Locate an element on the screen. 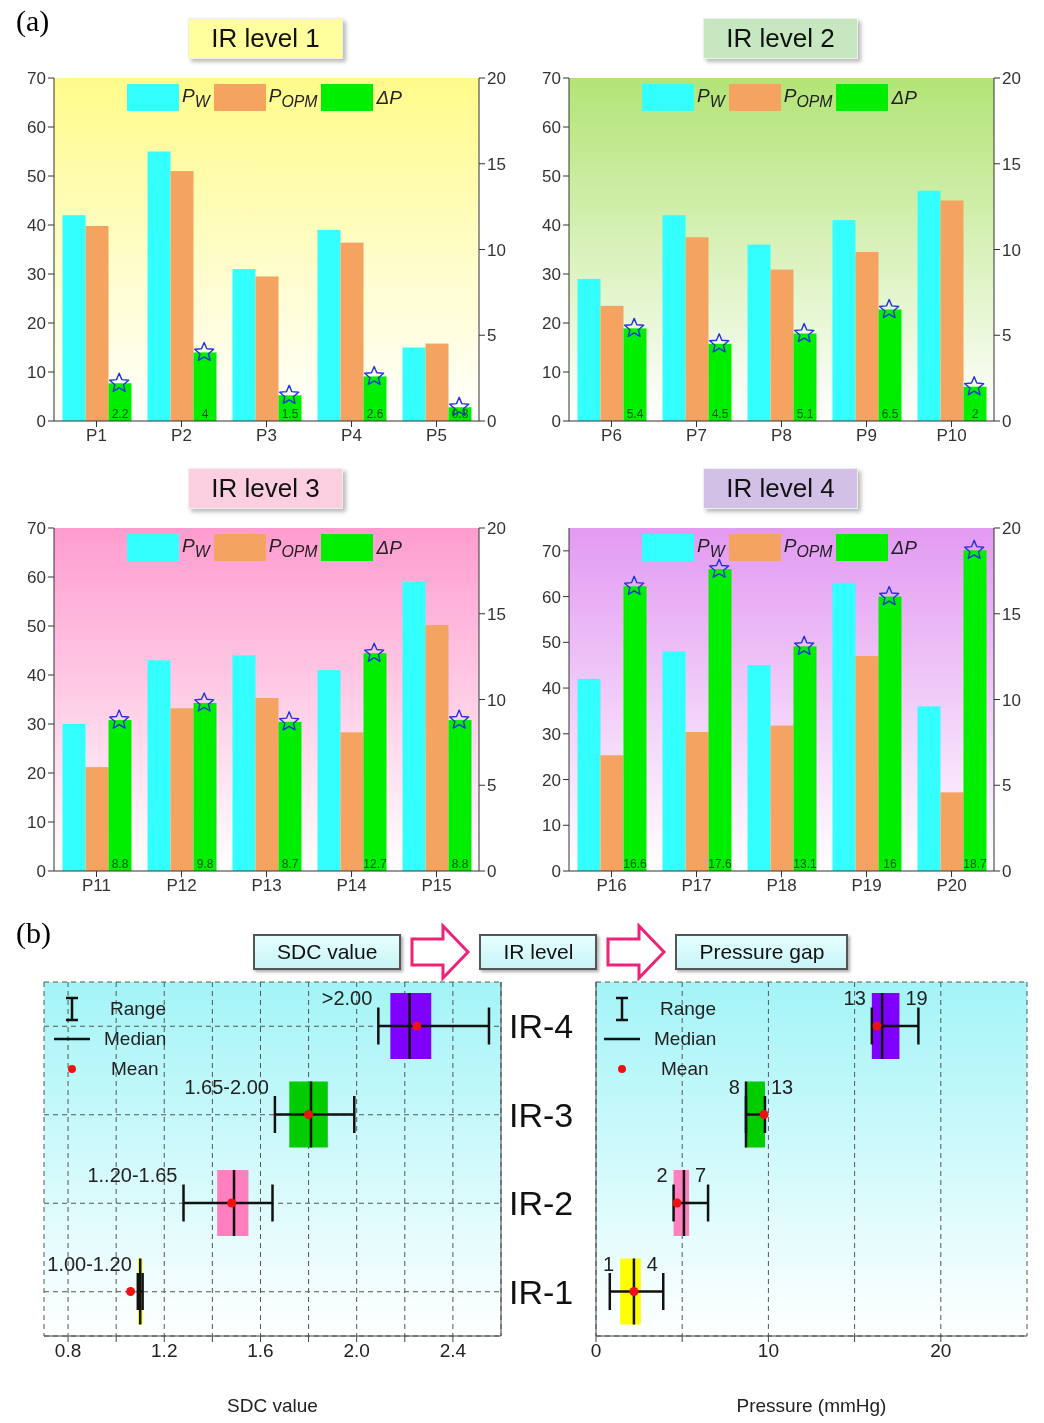  x-tick-label: P2 is located at coordinates (181, 436).